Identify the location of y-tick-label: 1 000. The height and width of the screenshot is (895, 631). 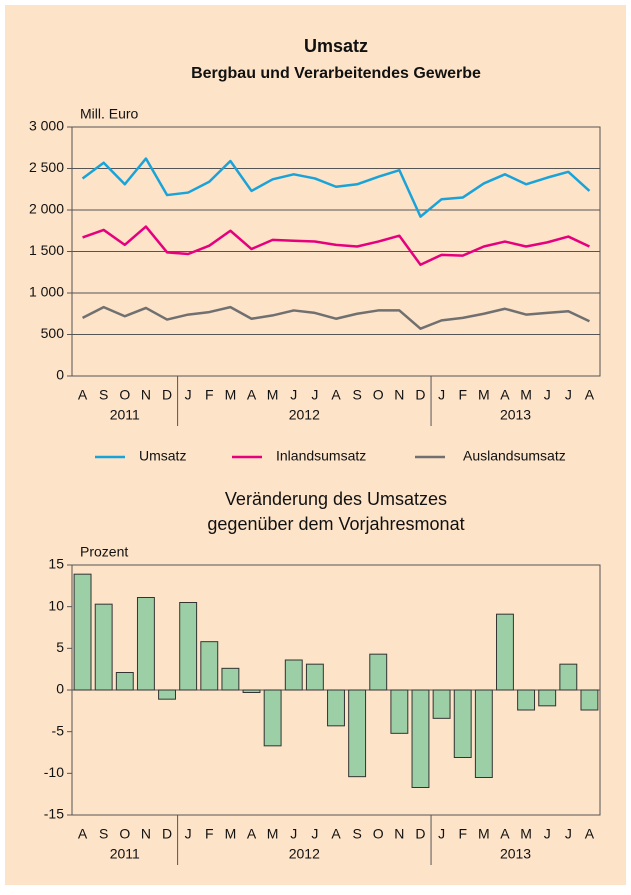
(46, 292).